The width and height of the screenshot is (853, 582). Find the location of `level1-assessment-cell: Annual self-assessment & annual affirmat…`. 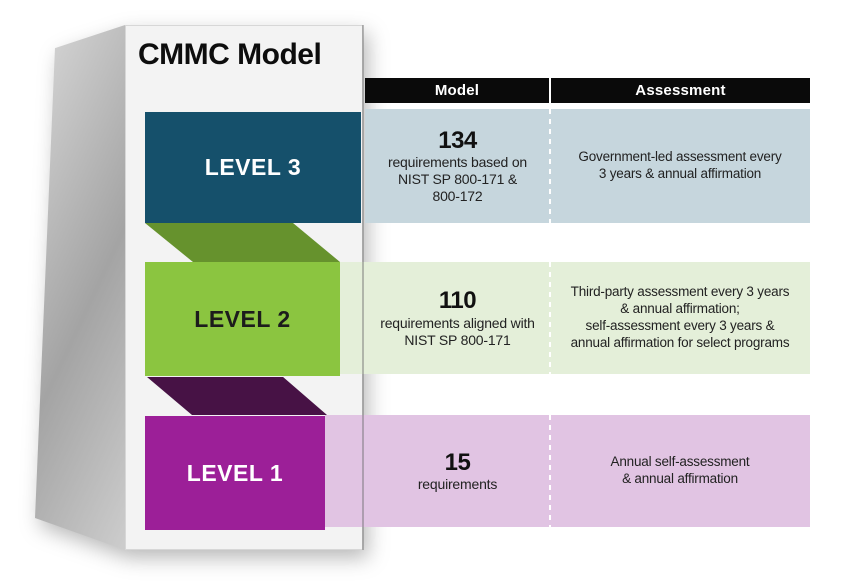

level1-assessment-cell: Annual self-assessment & annual affirmat… is located at coordinates (680, 471).